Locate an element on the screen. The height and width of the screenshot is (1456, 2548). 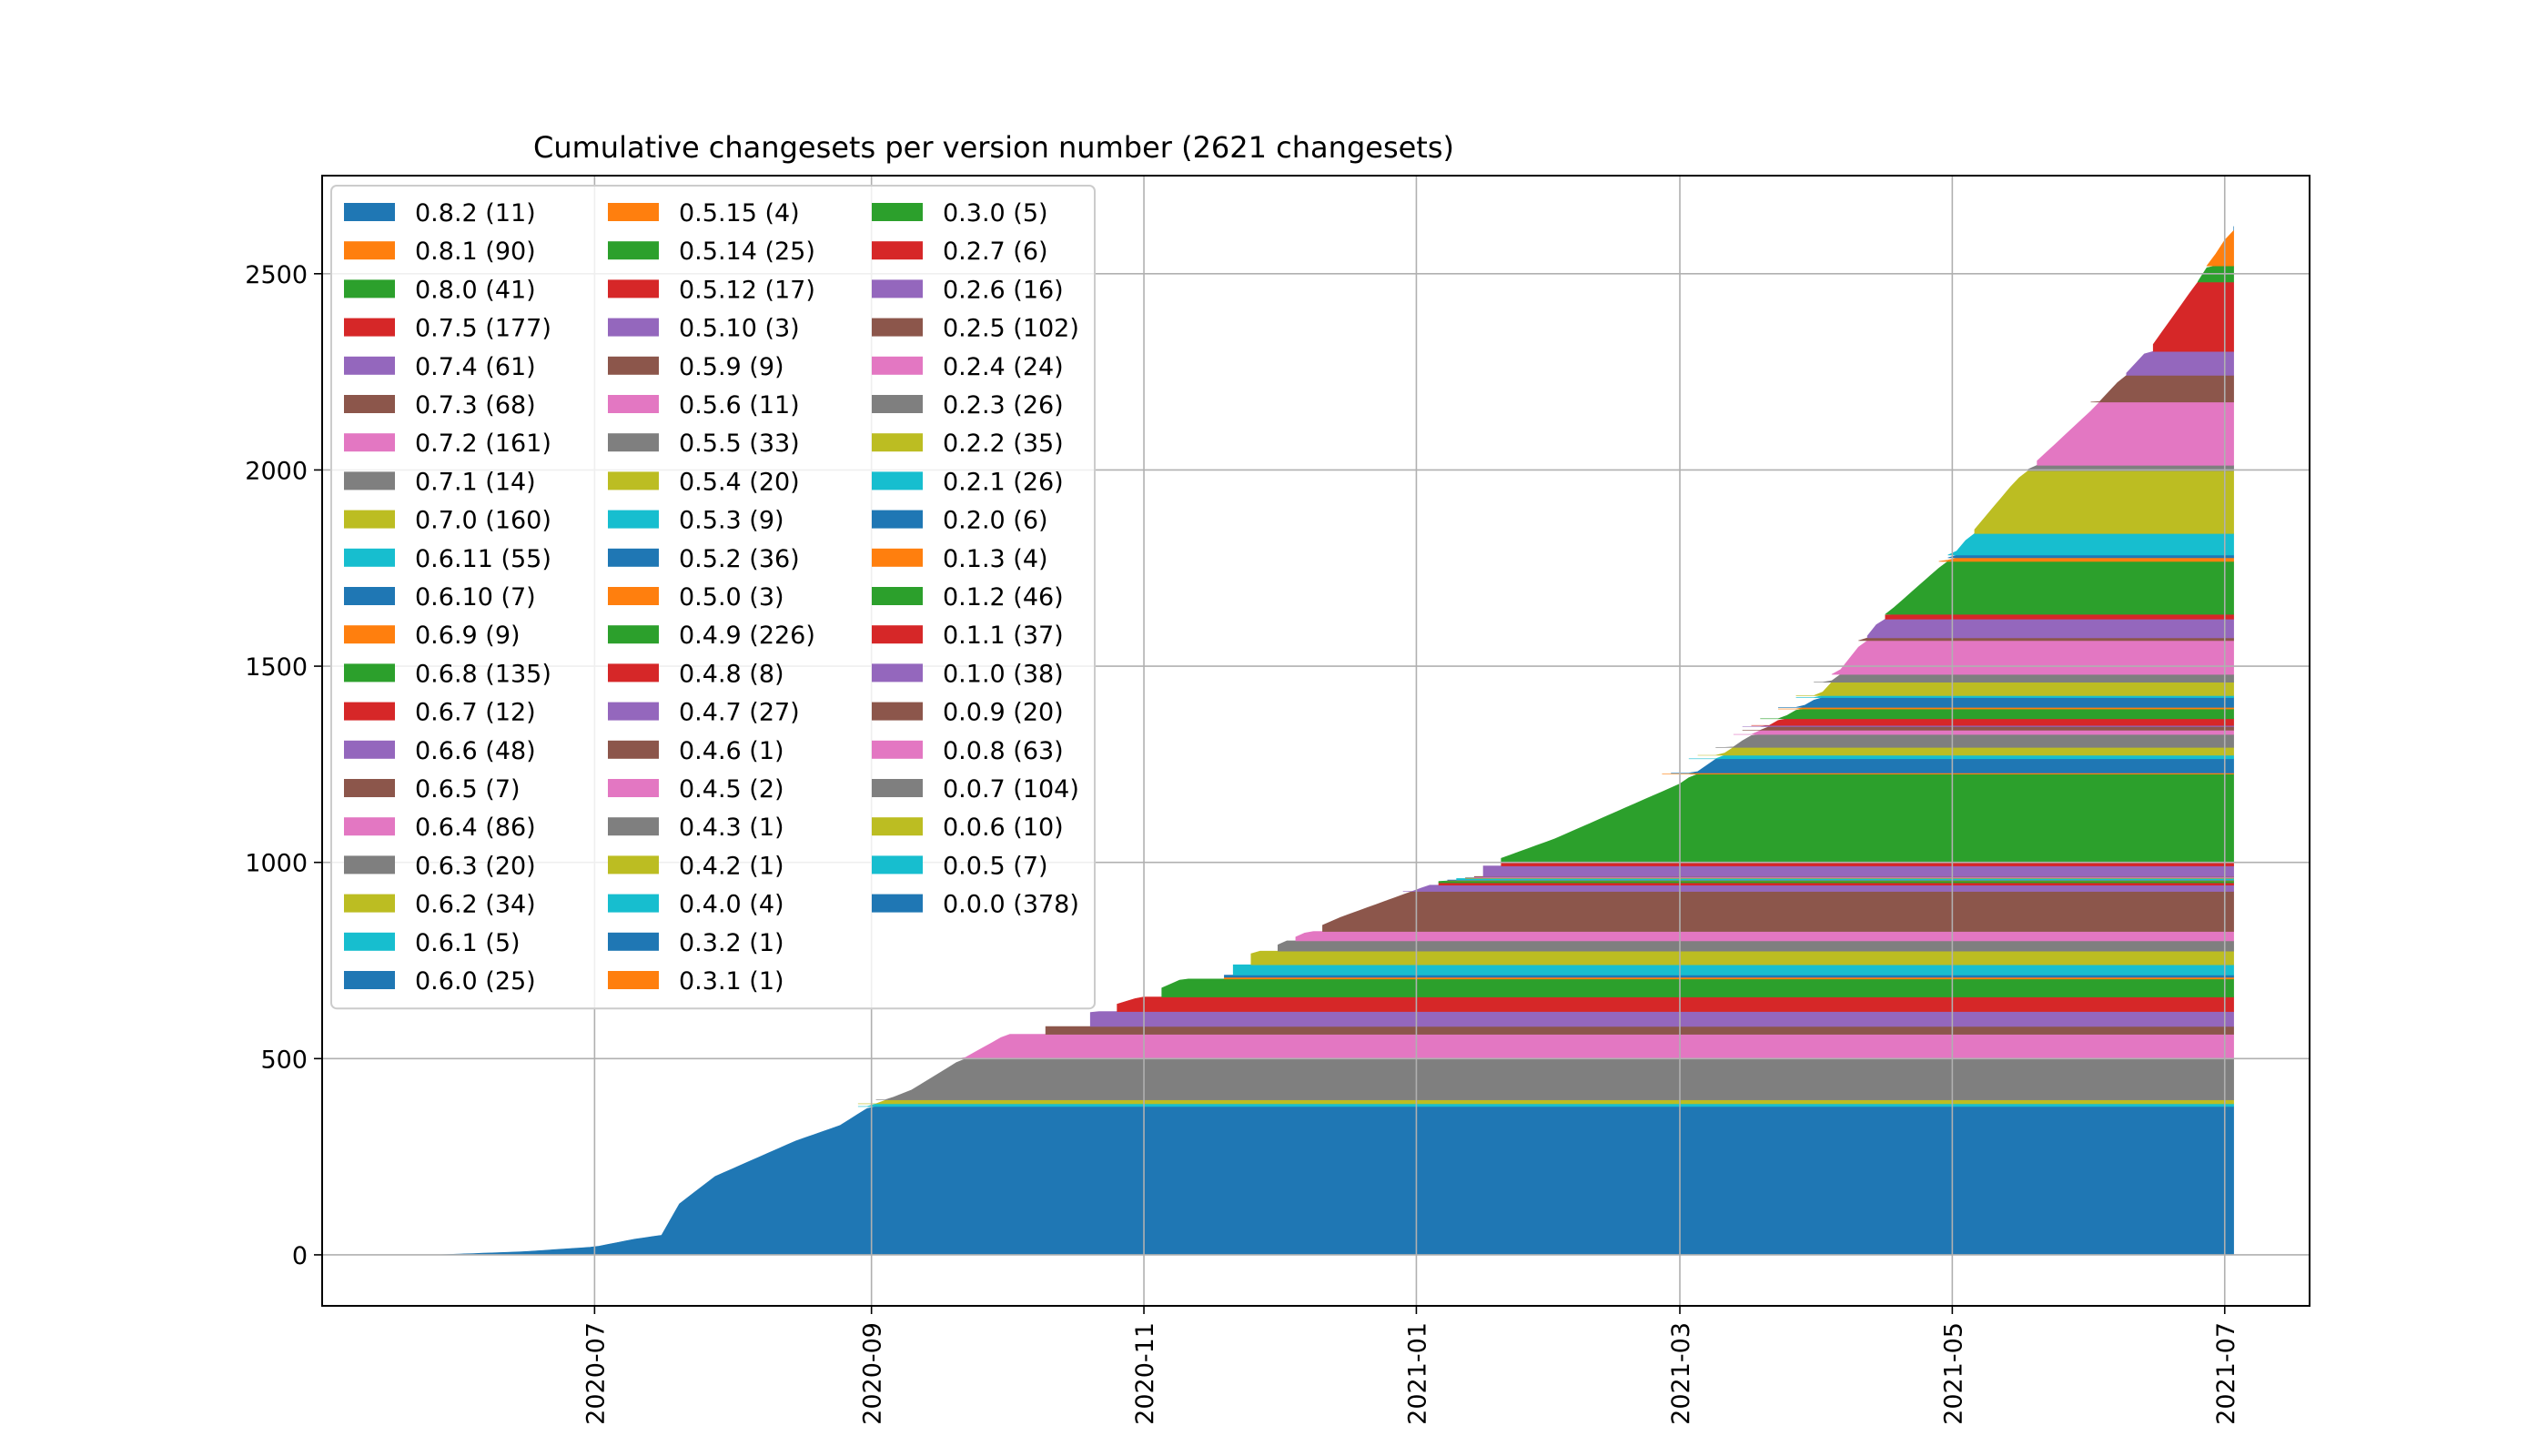
legend-label: 0.2.5 (102) is located at coordinates (1011, 329).